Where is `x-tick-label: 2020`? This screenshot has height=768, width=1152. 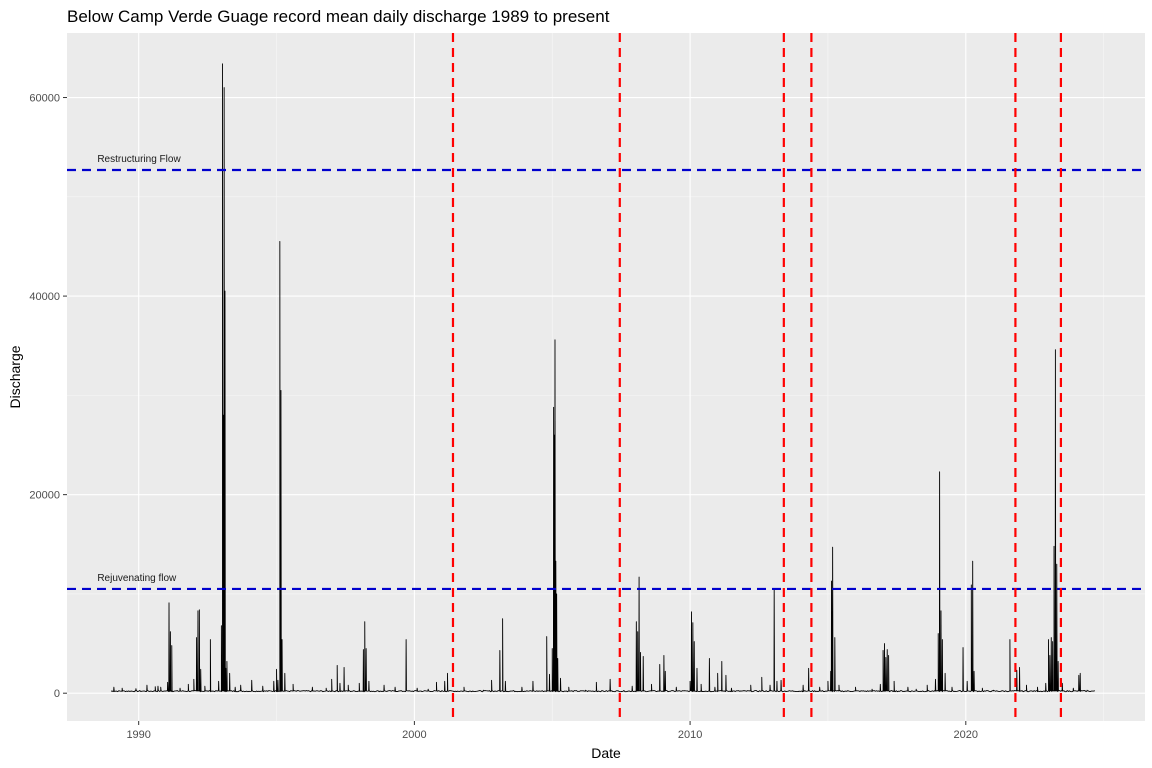 x-tick-label: 2020 is located at coordinates (966, 735).